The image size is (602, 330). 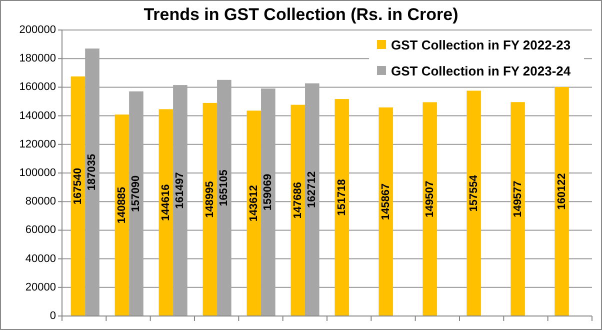 What do you see at coordinates (254, 203) in the screenshot?
I see `data-label: 143612` at bounding box center [254, 203].